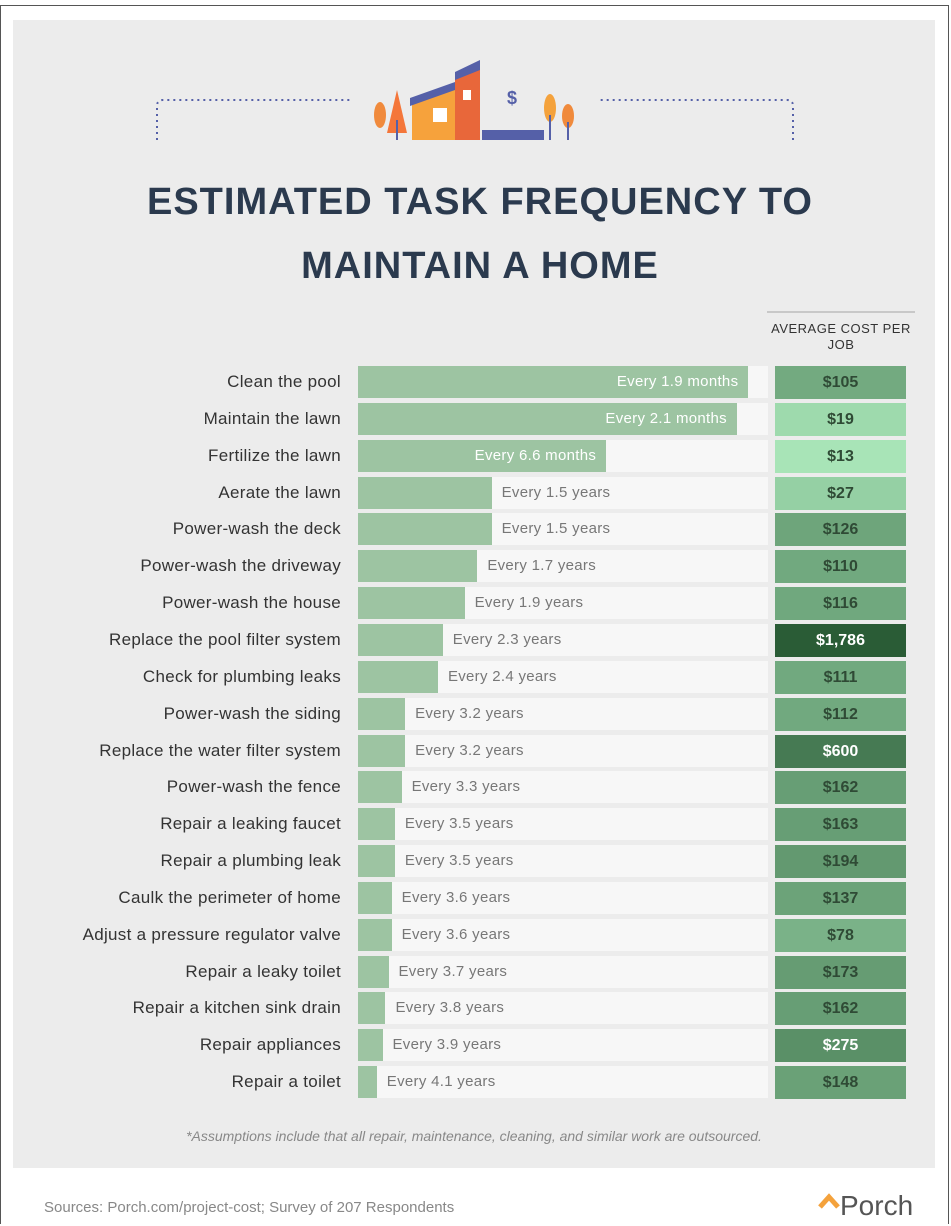 The height and width of the screenshot is (1226, 951). Describe the element at coordinates (236, 1008) in the screenshot. I see `row-label: Repair a kitchen sink drain` at that location.